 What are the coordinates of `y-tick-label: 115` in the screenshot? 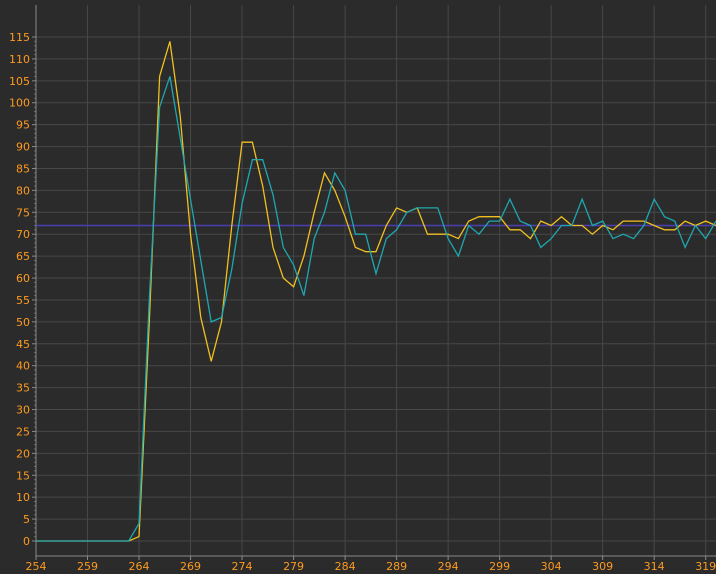 It's located at (19, 37).